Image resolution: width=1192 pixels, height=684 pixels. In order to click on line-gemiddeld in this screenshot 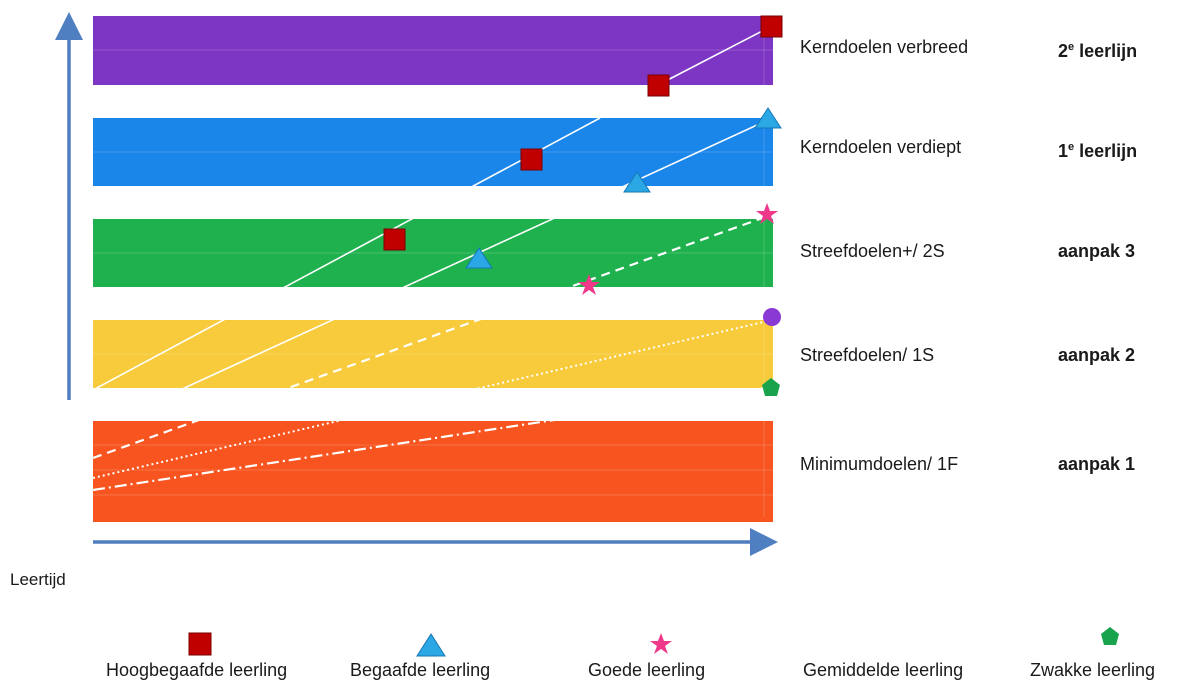, I will do `click(432, 399)`.